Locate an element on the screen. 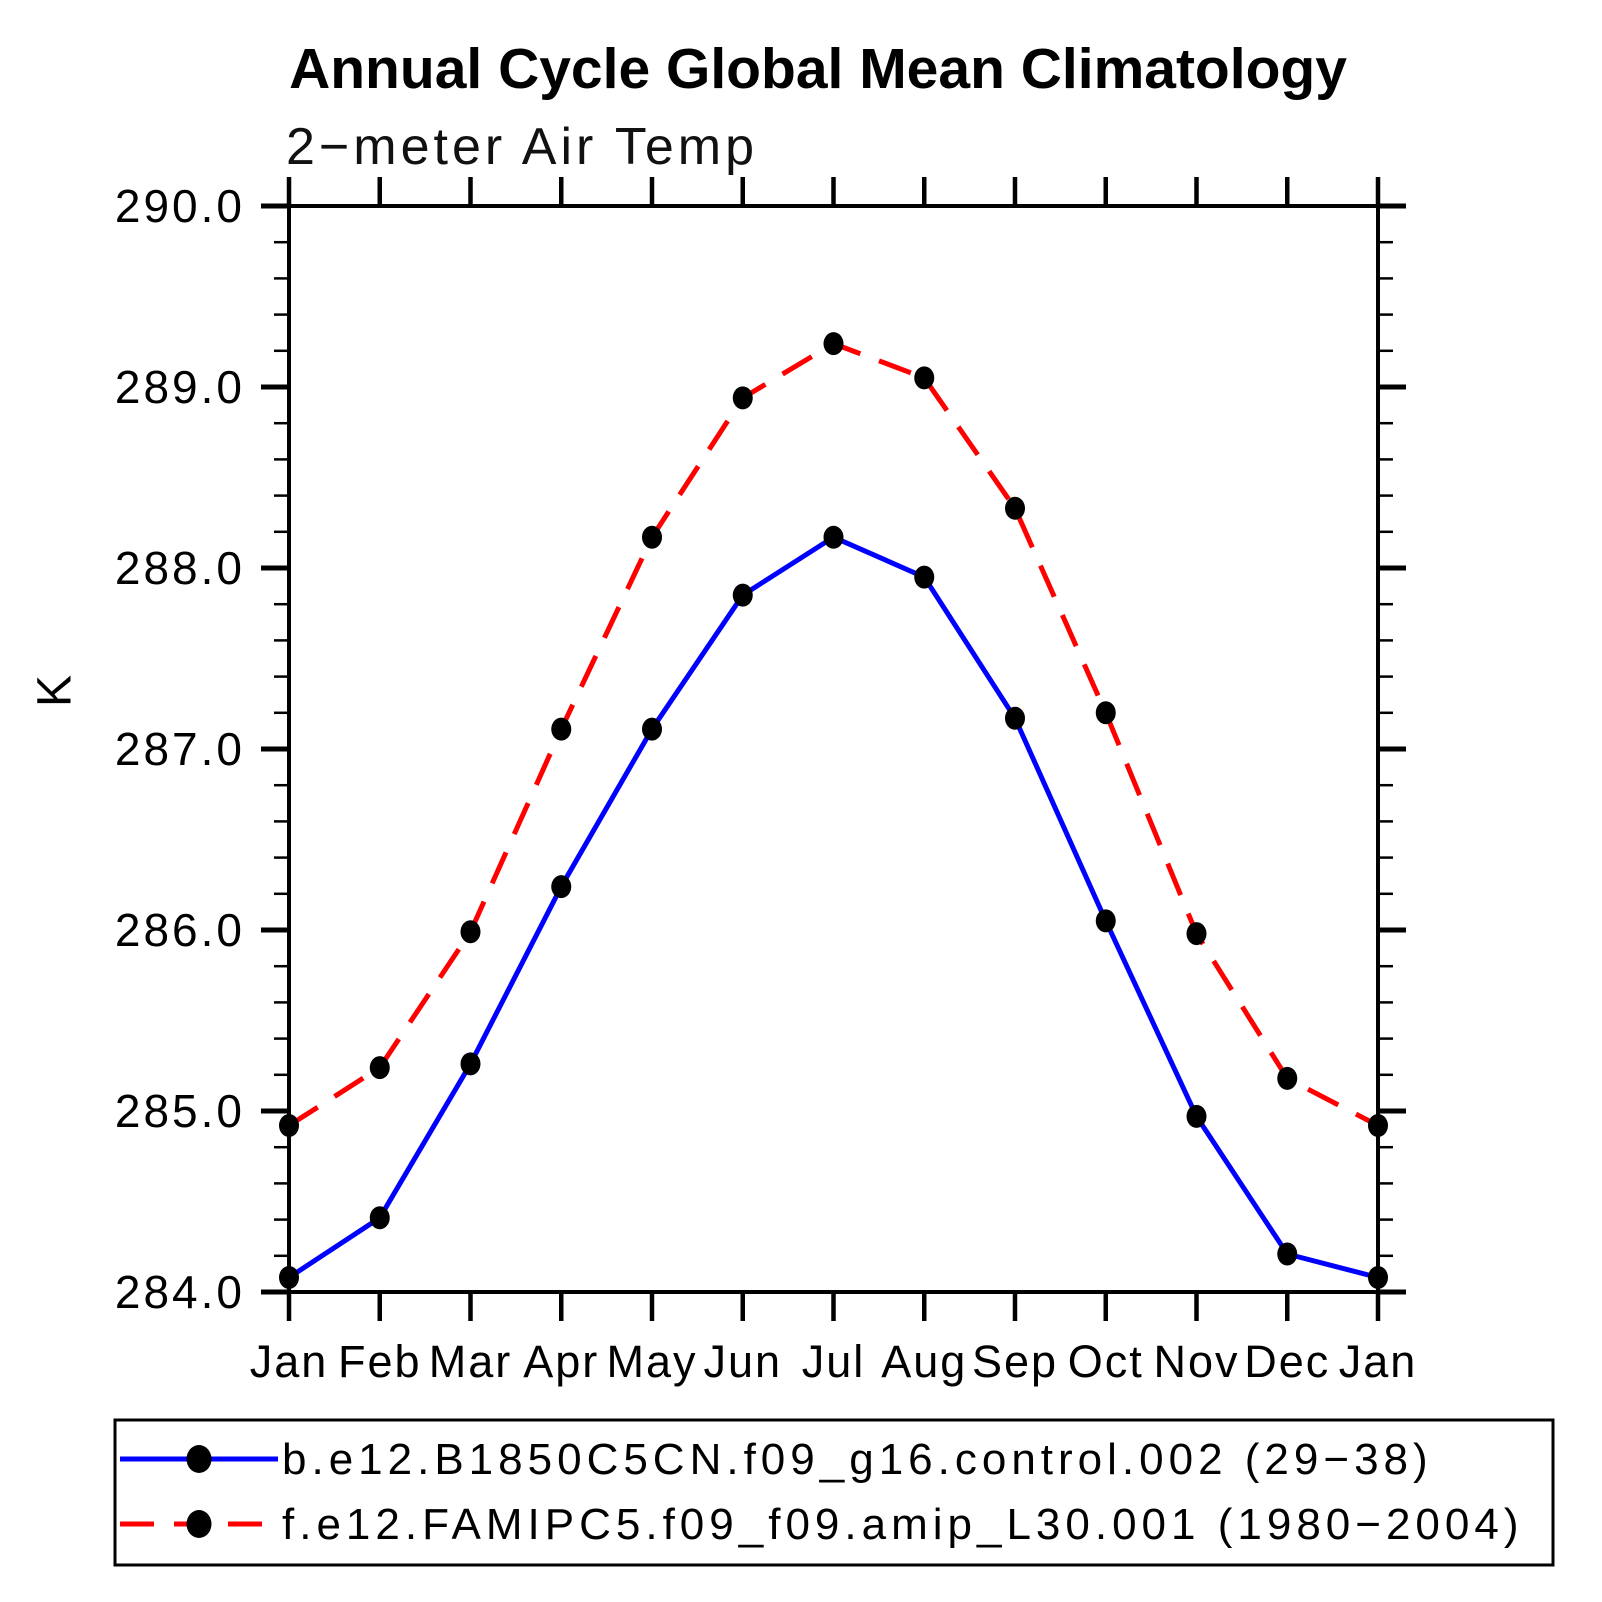 Image resolution: width=1602 pixels, height=1602 pixels. y-tick-label: 290.0 is located at coordinates (180, 206).